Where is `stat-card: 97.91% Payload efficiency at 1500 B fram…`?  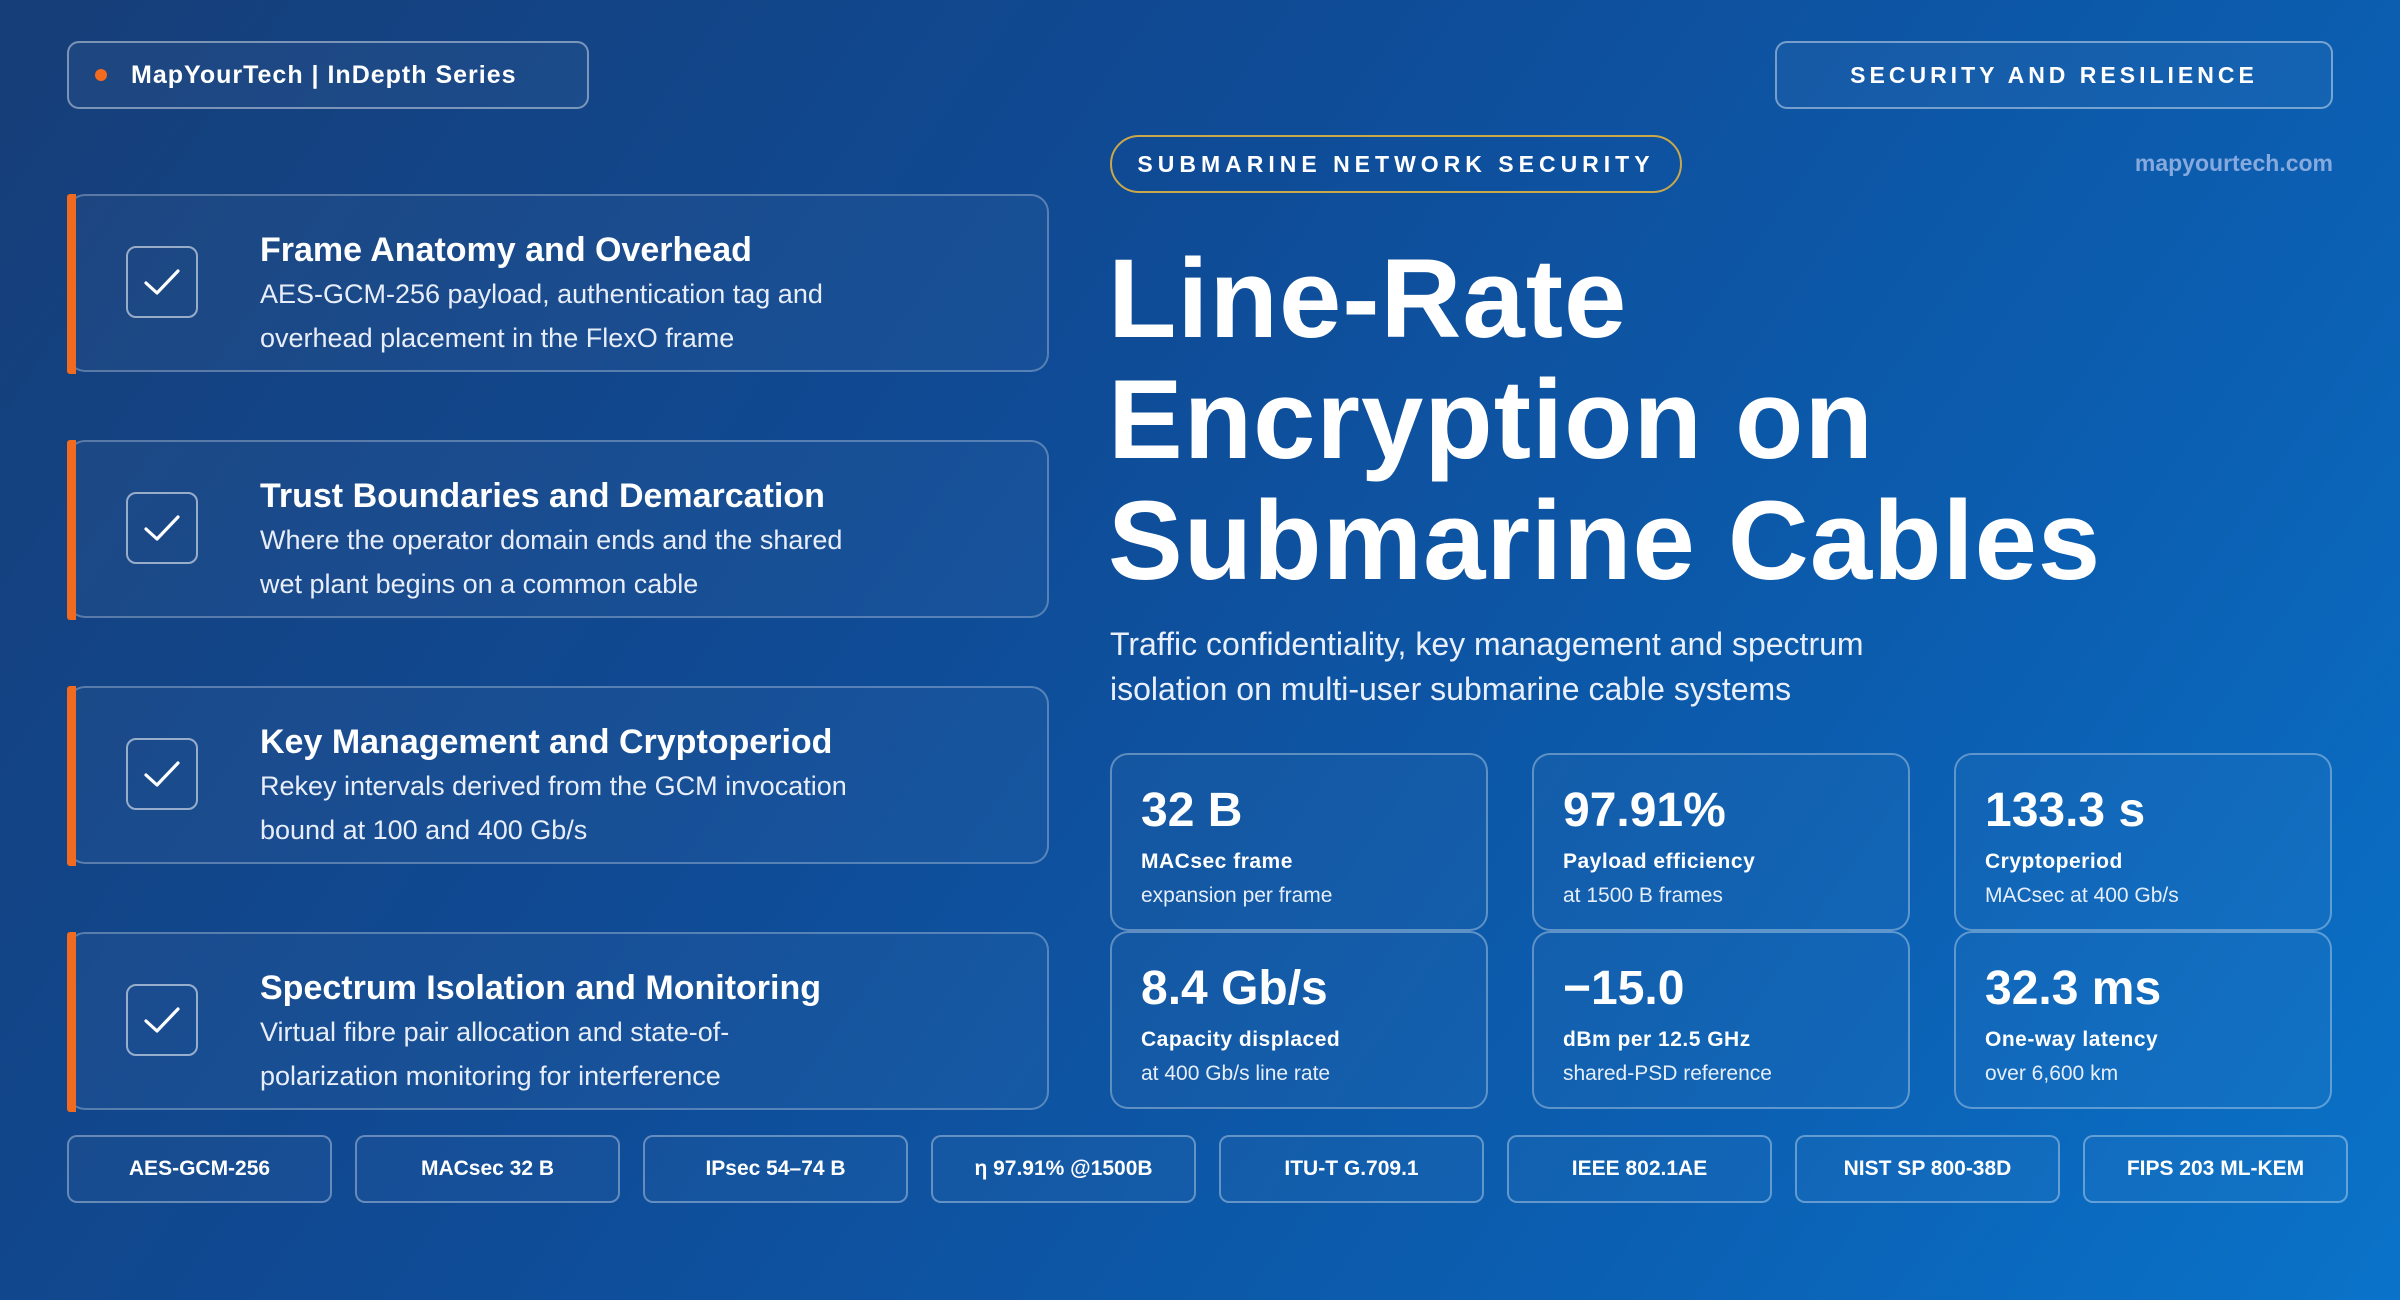
stat-card: 97.91% Payload efficiency at 1500 B fram… is located at coordinates (1721, 842).